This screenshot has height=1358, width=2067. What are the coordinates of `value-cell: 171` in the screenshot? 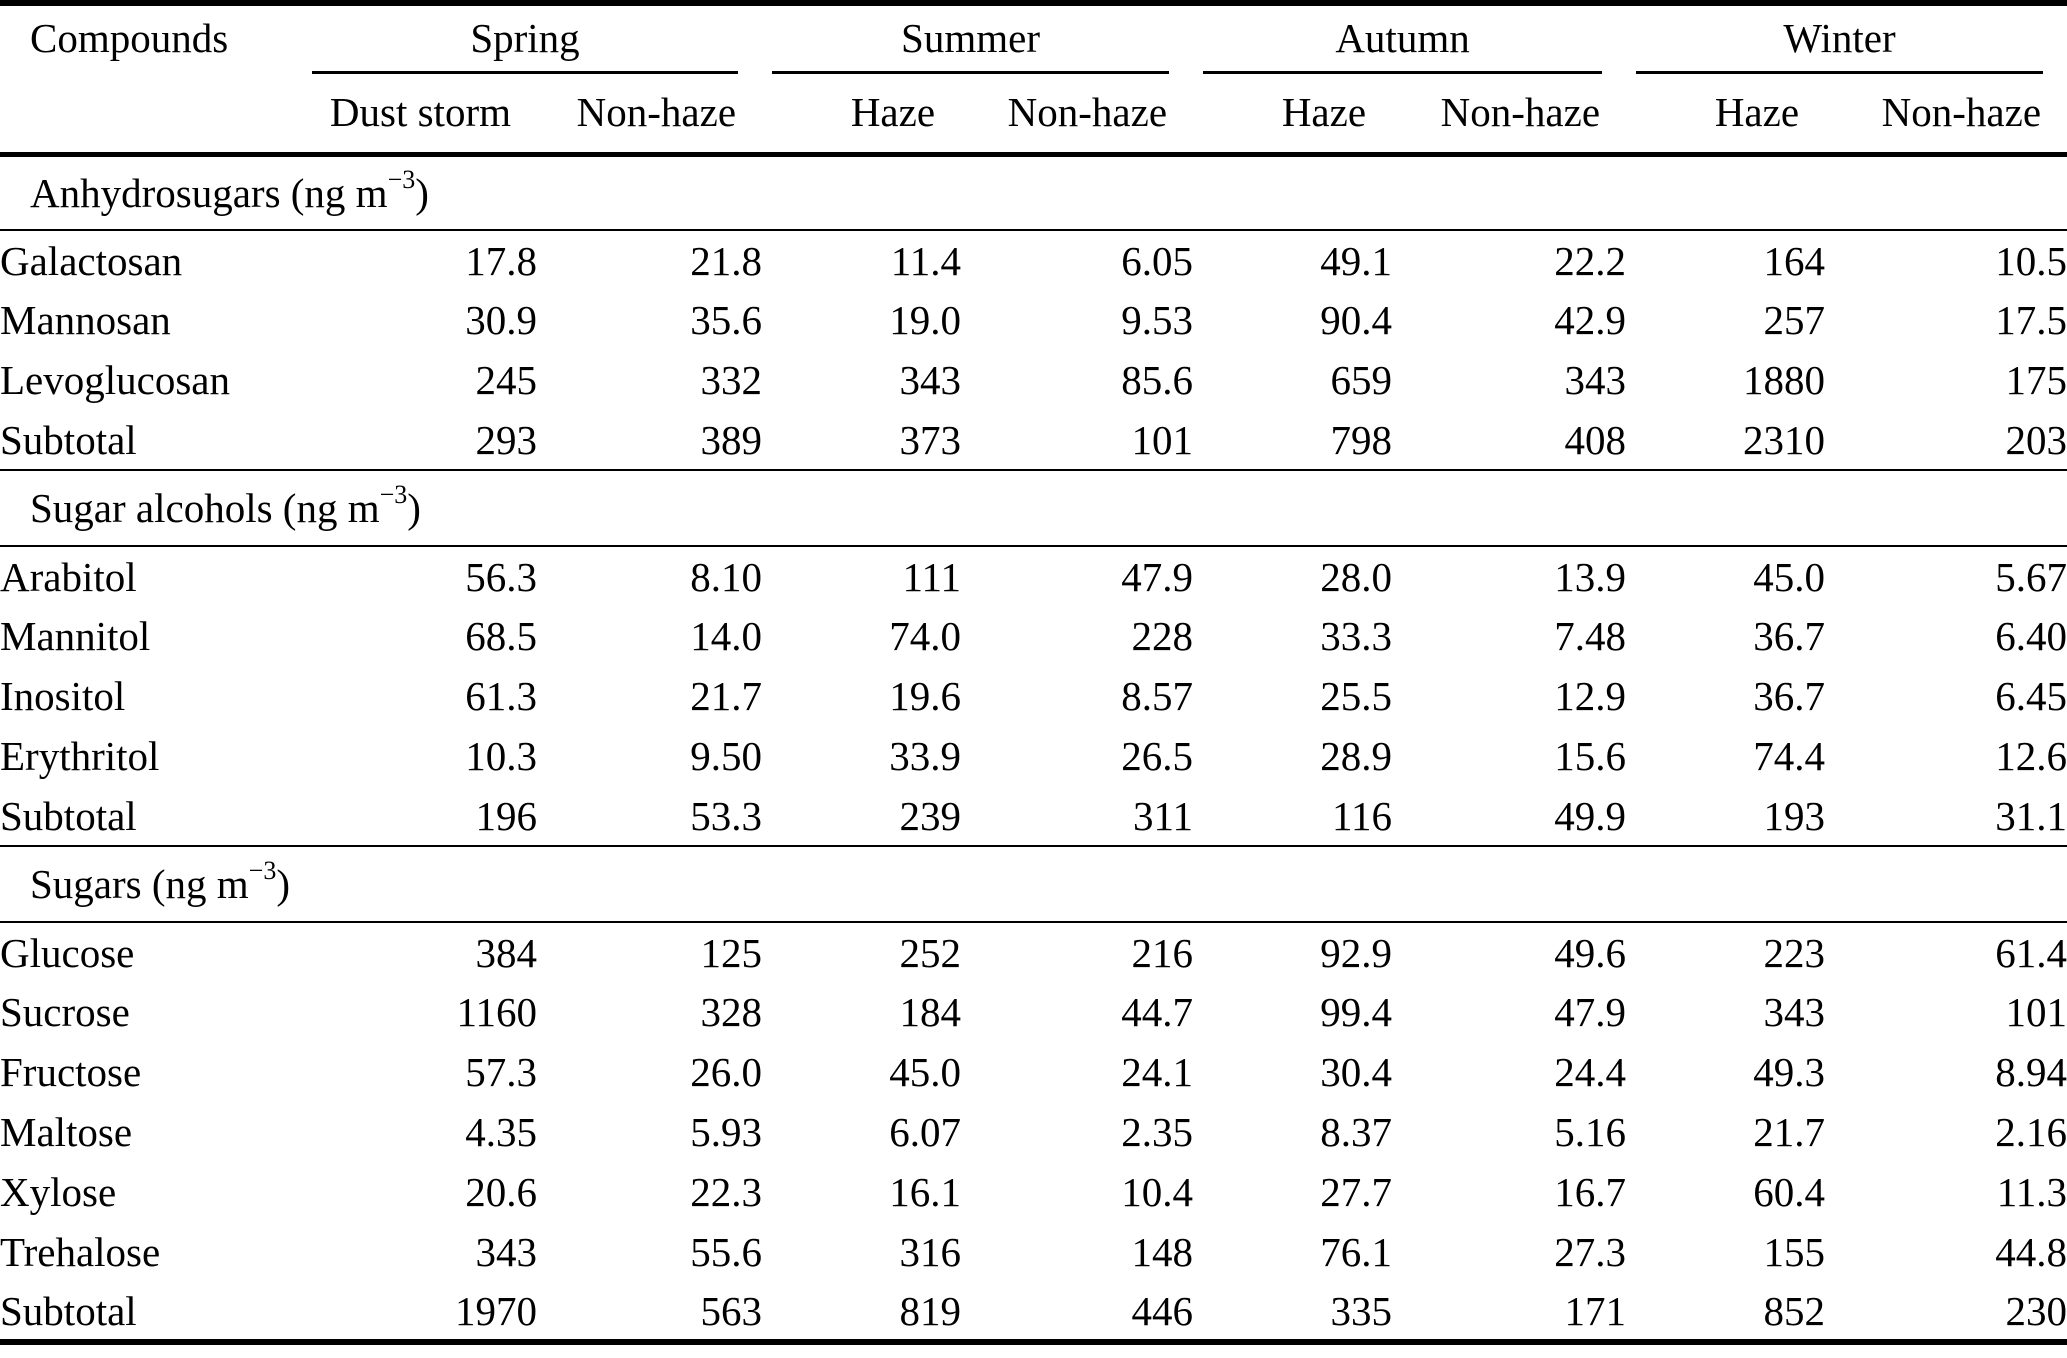 It's located at (1595, 1310).